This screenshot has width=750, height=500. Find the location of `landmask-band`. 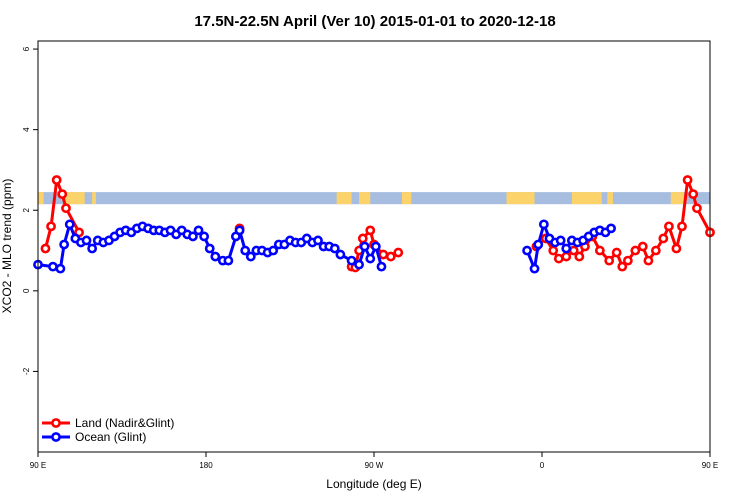

landmask-band is located at coordinates (374, 198).